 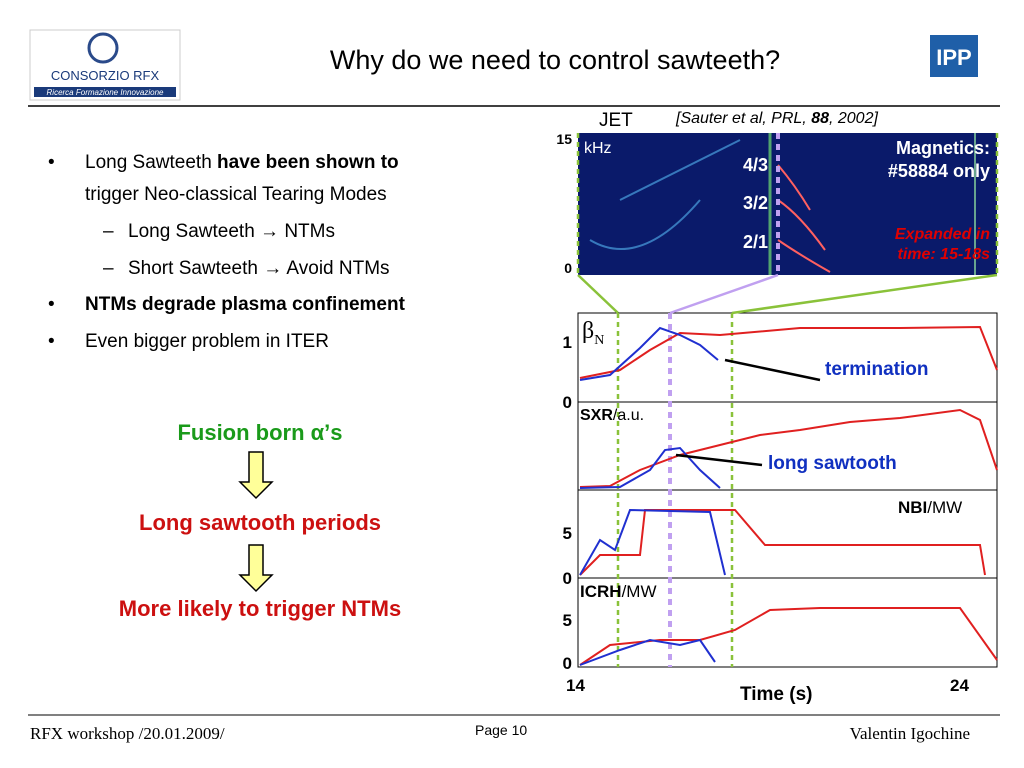 What do you see at coordinates (555, 60) in the screenshot?
I see `title: Why do we need to control sawteeth?` at bounding box center [555, 60].